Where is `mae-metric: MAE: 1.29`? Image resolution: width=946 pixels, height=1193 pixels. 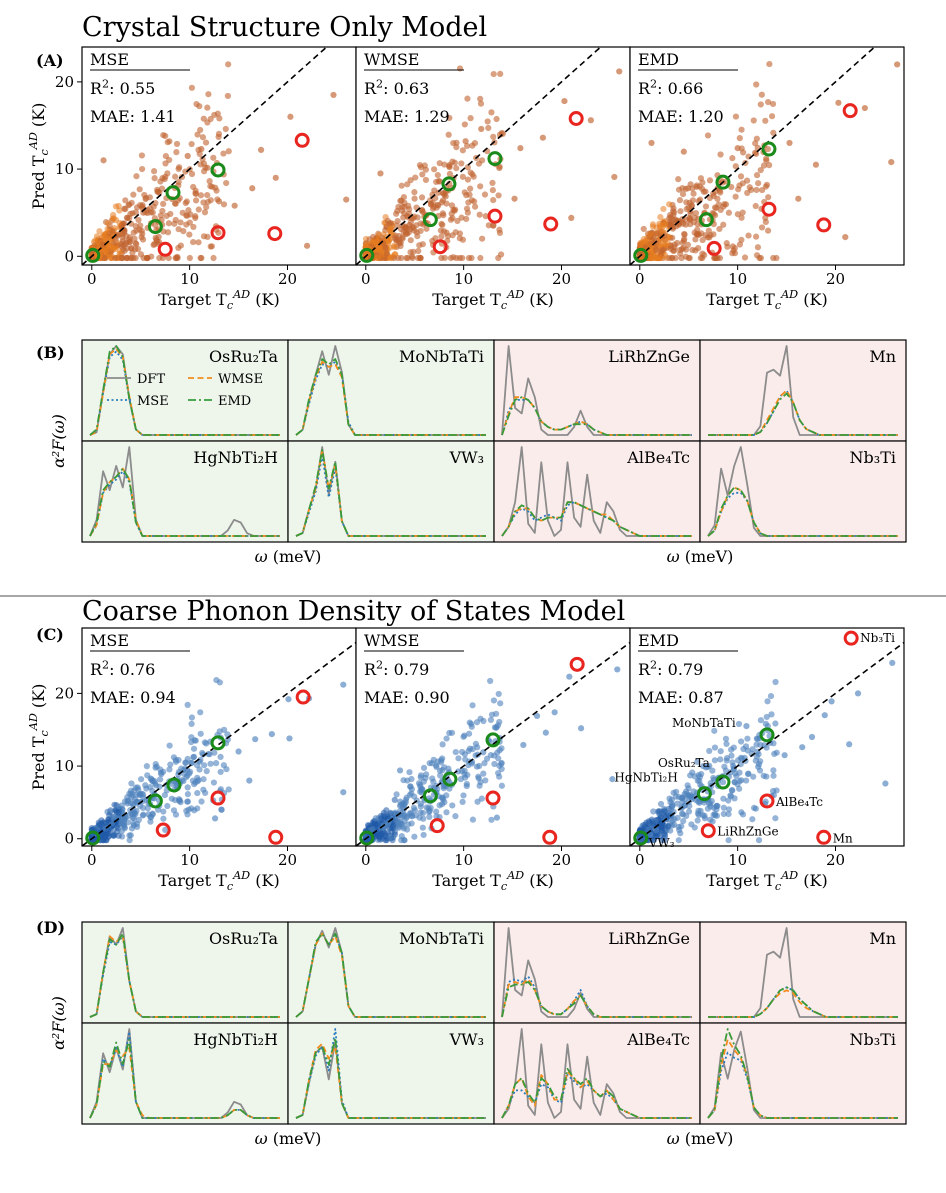 mae-metric: MAE: 1.29 is located at coordinates (407, 116).